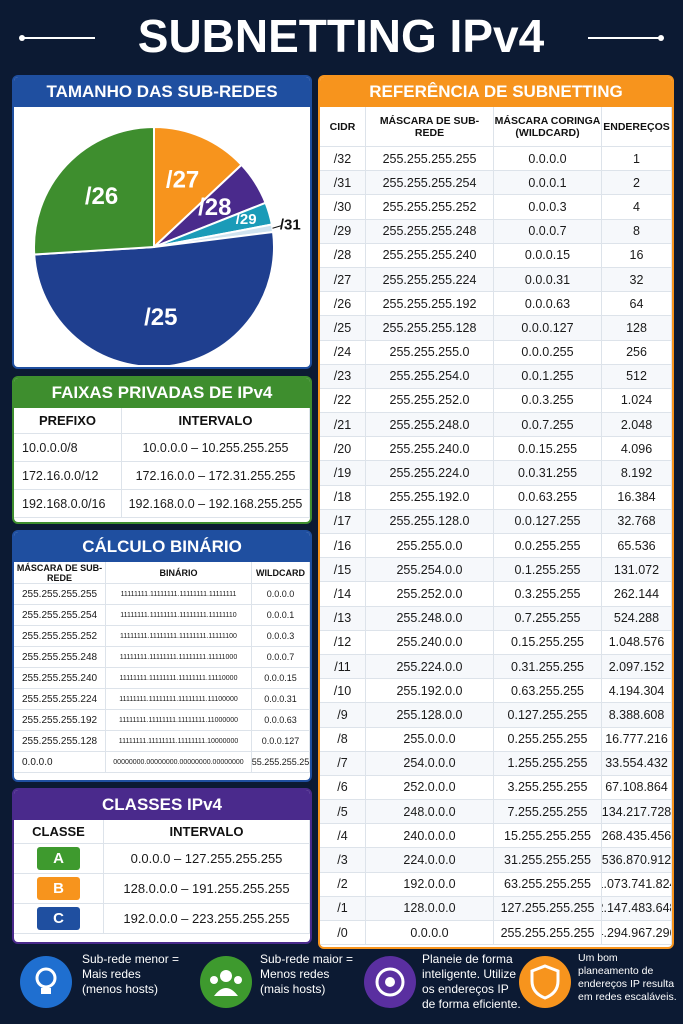 The width and height of the screenshot is (683, 1024). What do you see at coordinates (637, 231) in the screenshot?
I see `table-cell: 8` at bounding box center [637, 231].